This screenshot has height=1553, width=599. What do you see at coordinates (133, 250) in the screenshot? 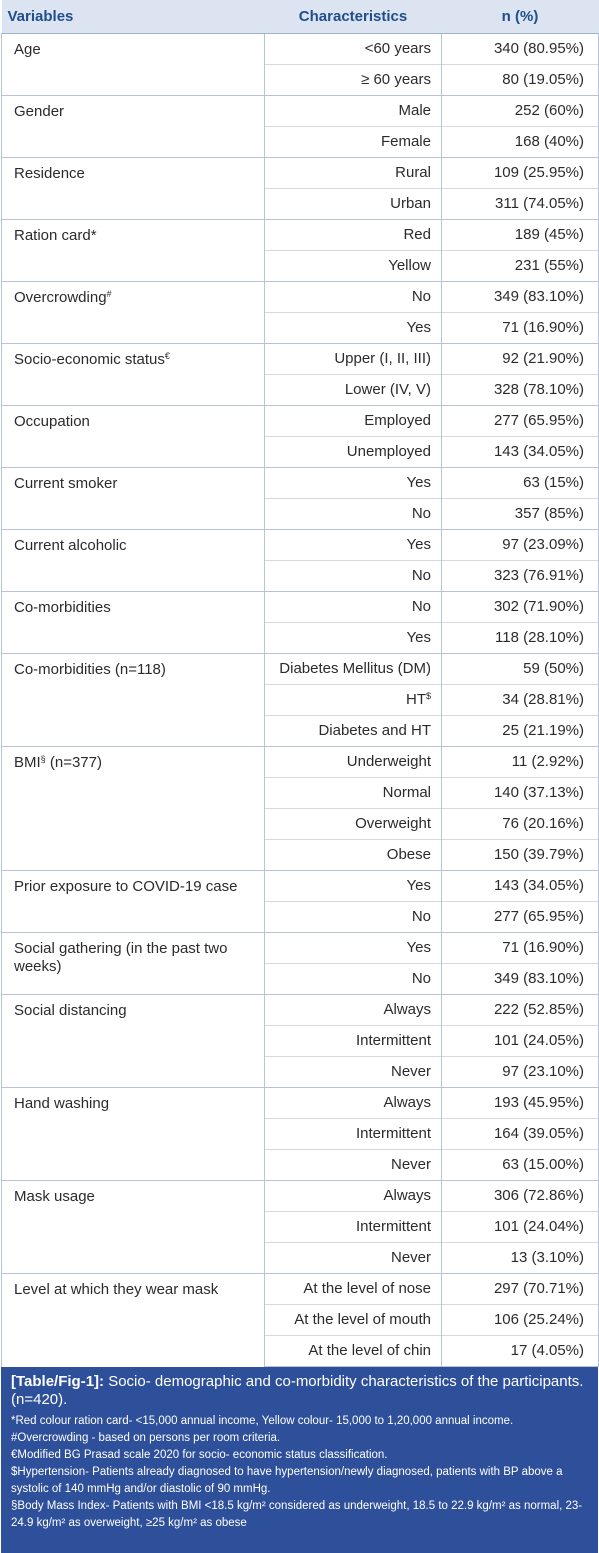
I see `variable-cell: Ration card*` at bounding box center [133, 250].